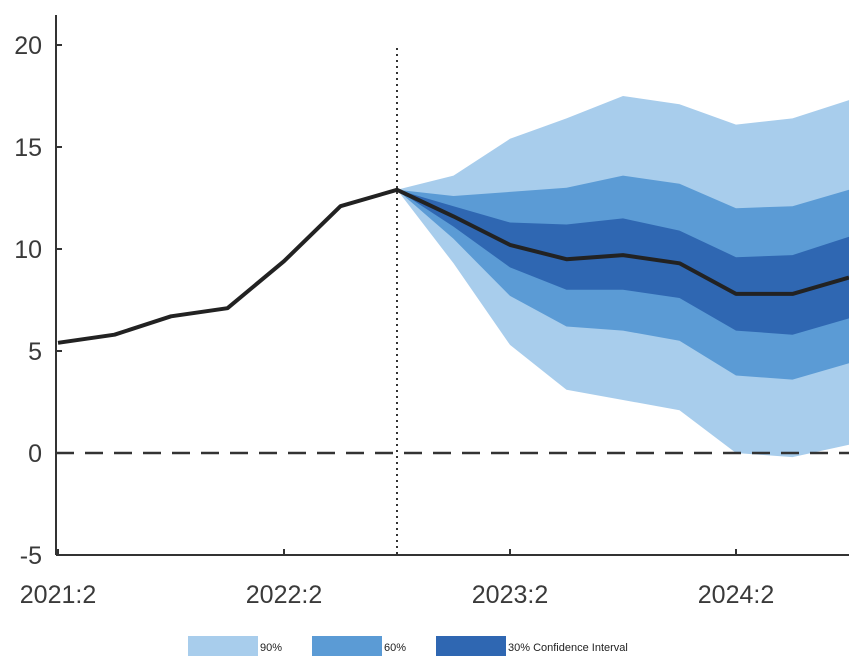  What do you see at coordinates (271, 648) in the screenshot?
I see `legend-label: 90%` at bounding box center [271, 648].